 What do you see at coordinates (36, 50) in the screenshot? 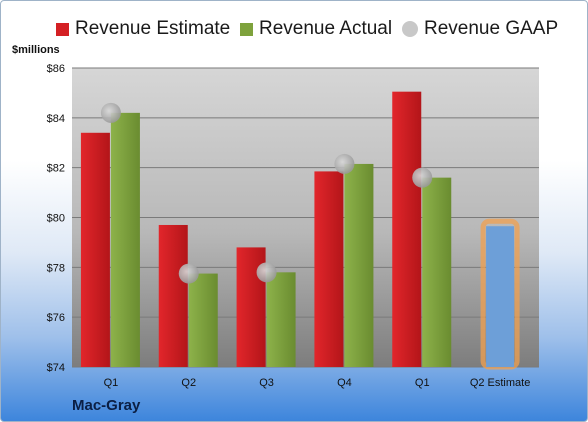
I see `y-axis-unit-label: $millions` at bounding box center [36, 50].